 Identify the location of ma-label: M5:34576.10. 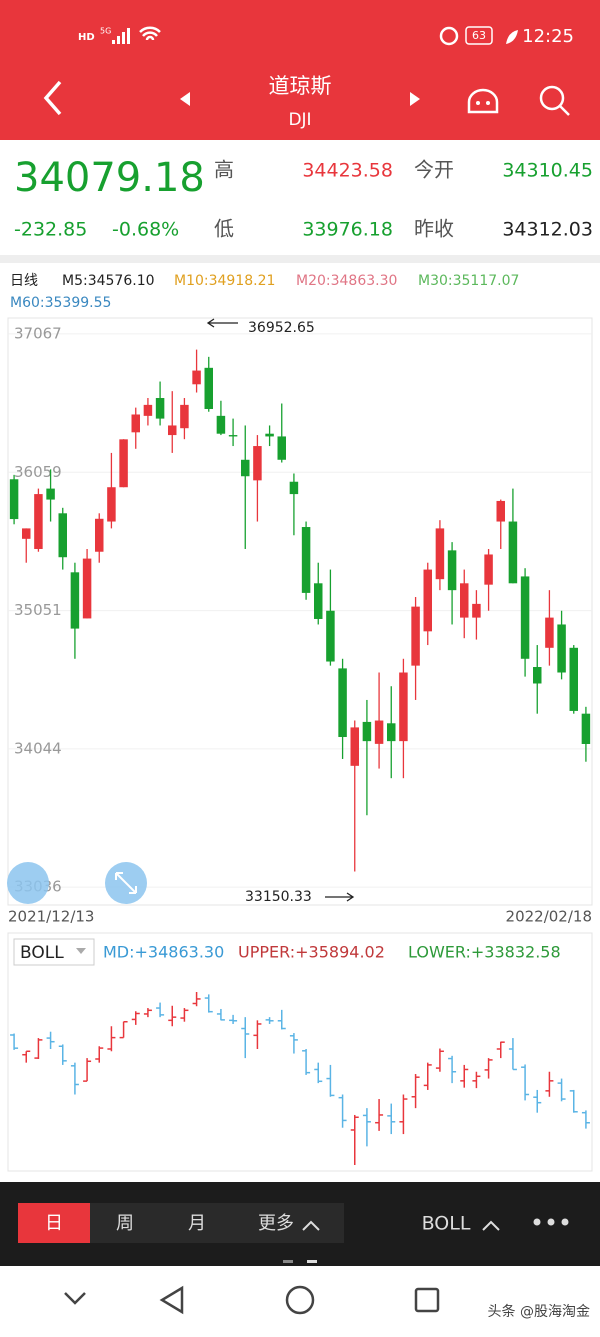
(108, 281).